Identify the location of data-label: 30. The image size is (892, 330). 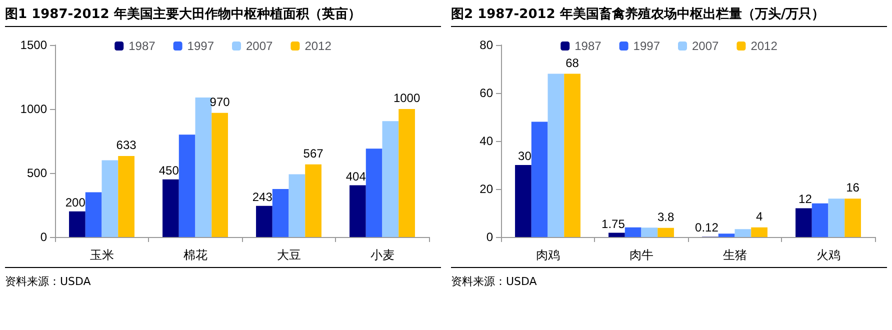
(525, 156).